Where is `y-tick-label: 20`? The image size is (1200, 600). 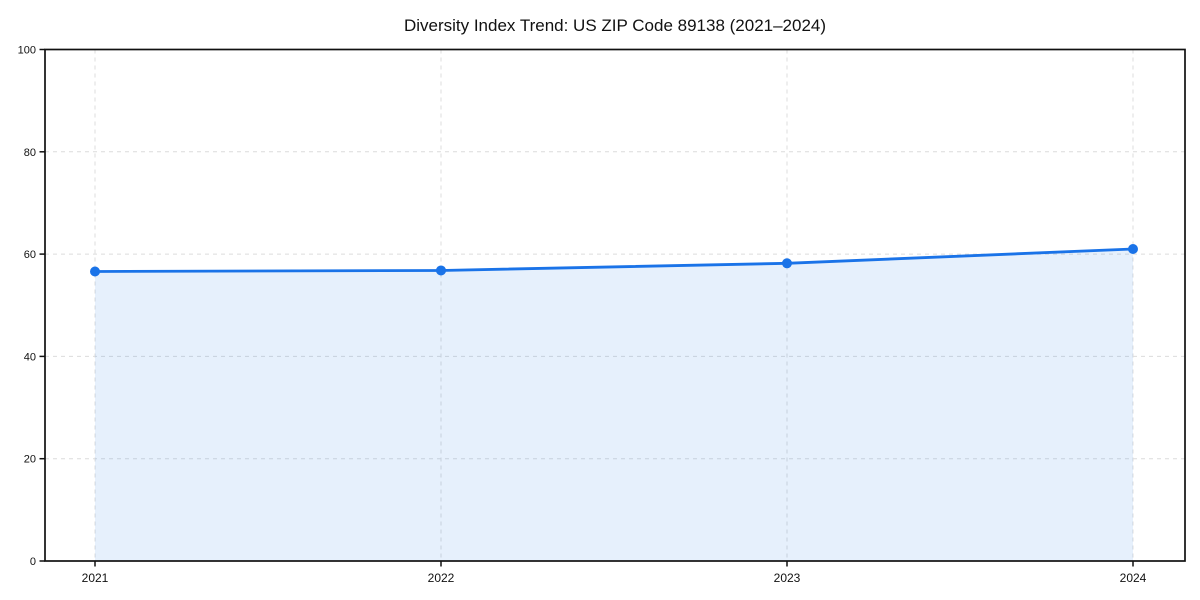
y-tick-label: 20 is located at coordinates (30, 460).